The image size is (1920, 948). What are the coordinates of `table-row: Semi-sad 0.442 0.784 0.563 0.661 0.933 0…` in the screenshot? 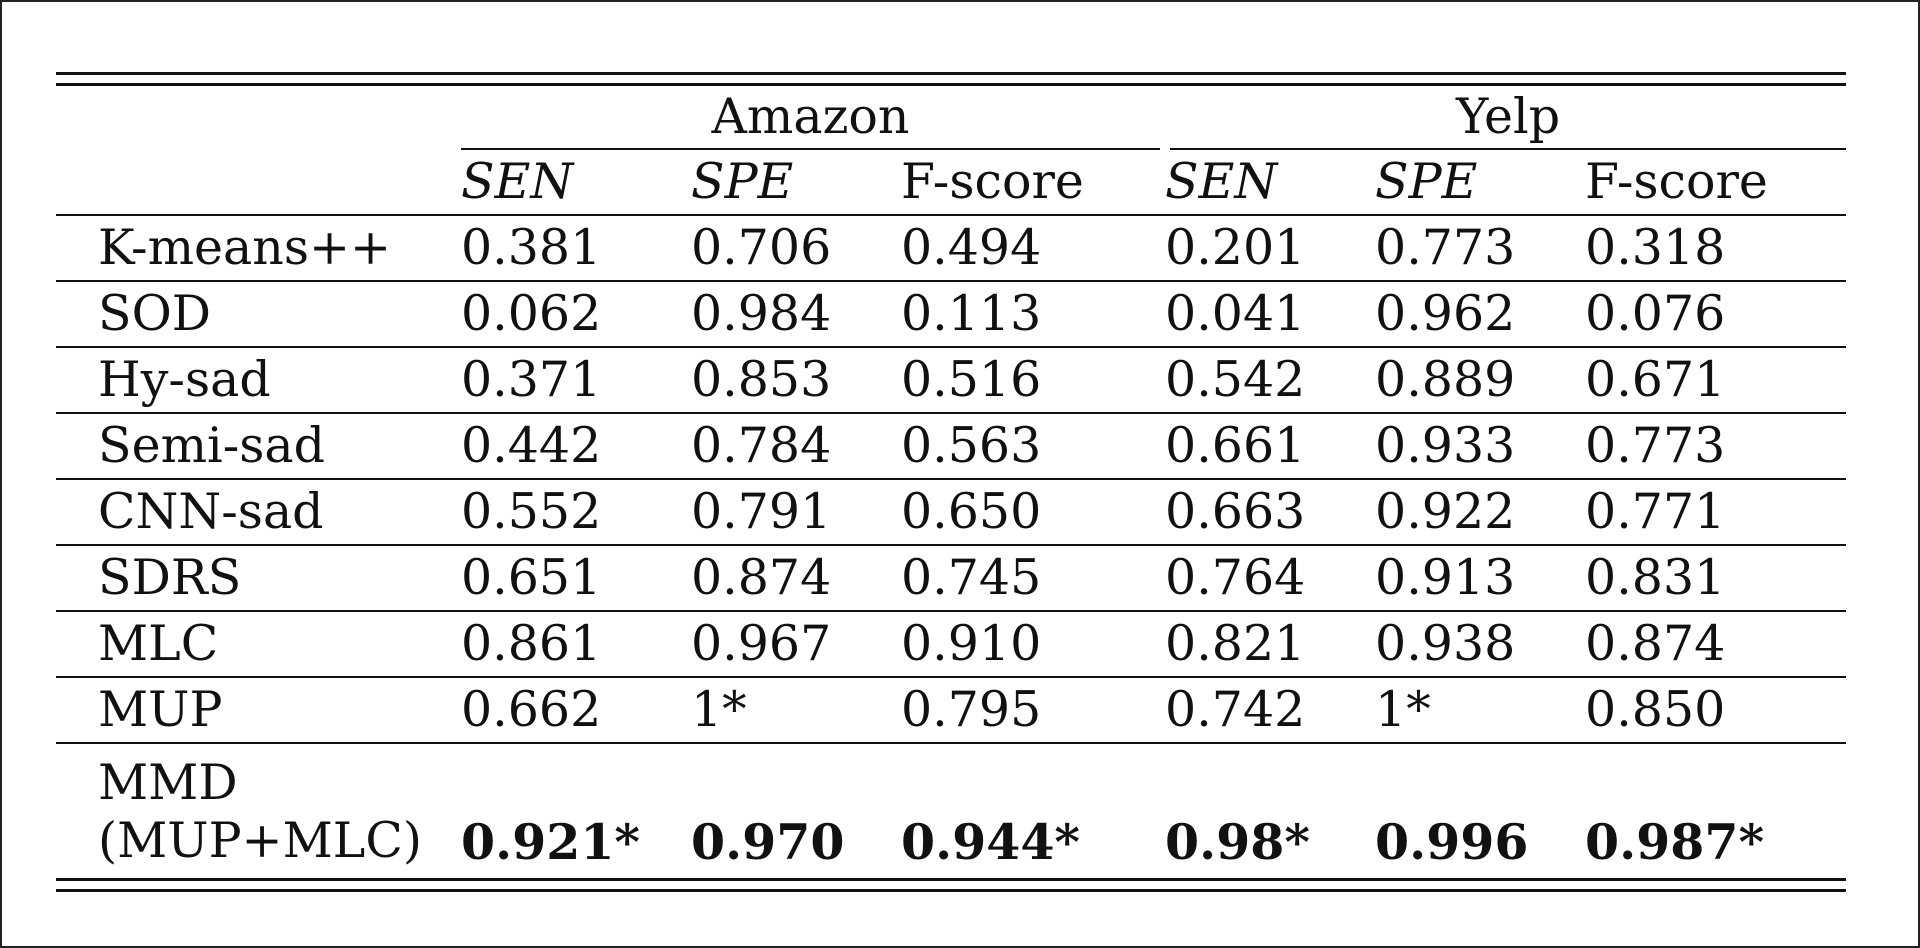 It's located at (951, 446).